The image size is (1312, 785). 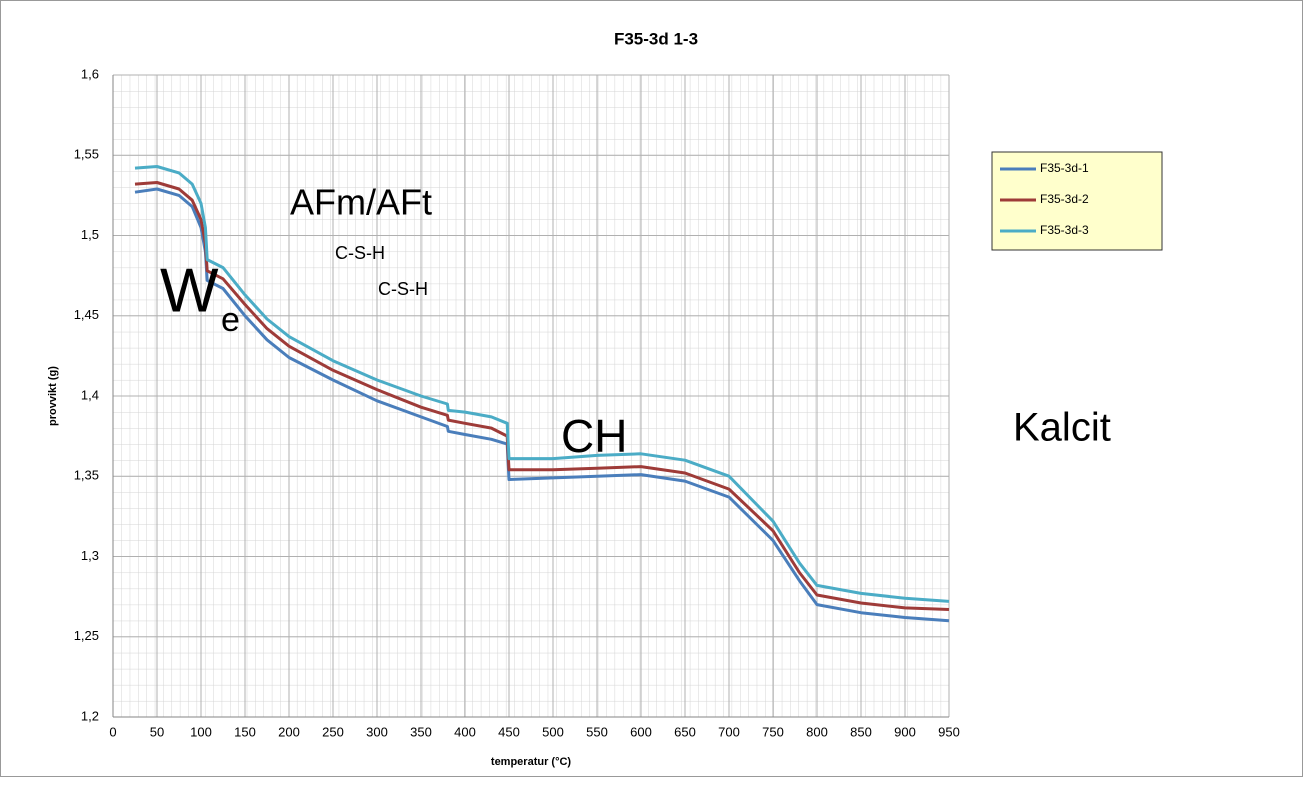 What do you see at coordinates (531, 762) in the screenshot?
I see `x-axis-title: temperatur (°C)` at bounding box center [531, 762].